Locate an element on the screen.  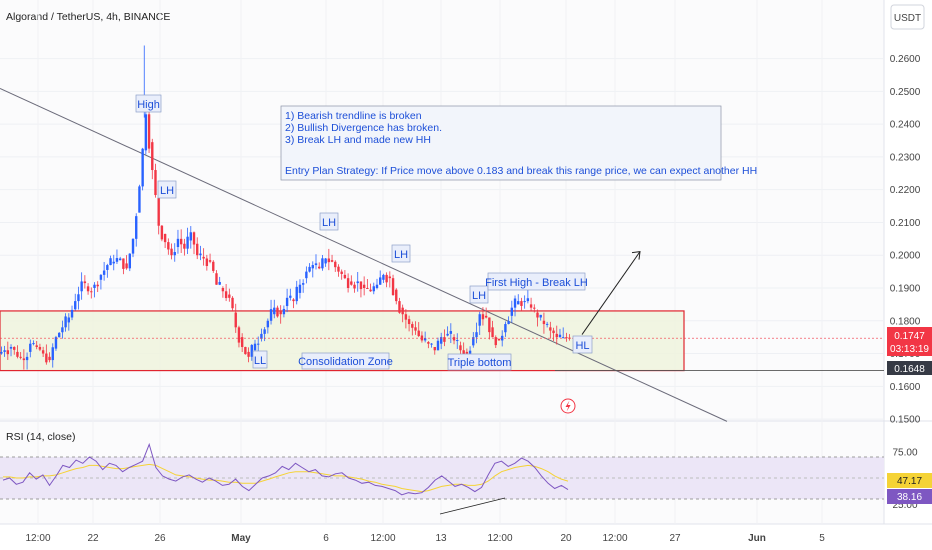
label-ll: LL is located at coordinates (260, 359).